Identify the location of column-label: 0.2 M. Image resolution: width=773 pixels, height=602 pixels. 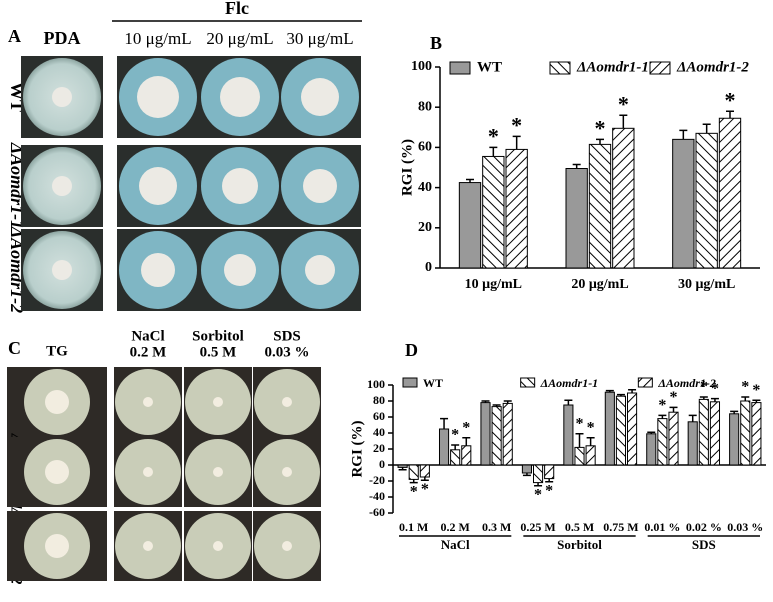
(148, 352).